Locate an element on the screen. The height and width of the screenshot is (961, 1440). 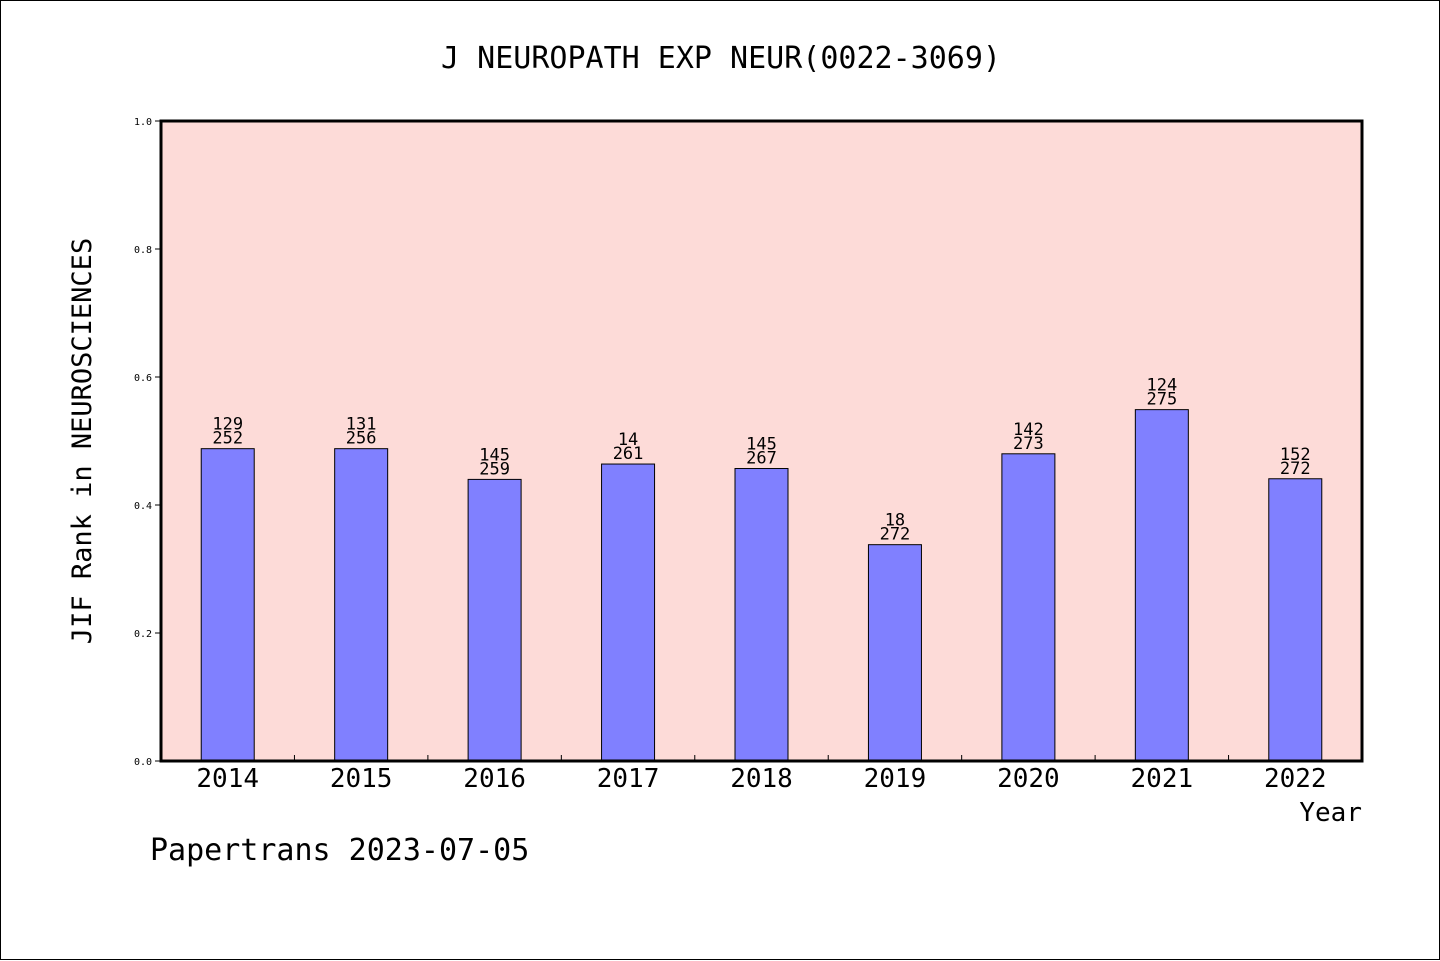
y-tick-label: 0.0 is located at coordinates (143, 762).